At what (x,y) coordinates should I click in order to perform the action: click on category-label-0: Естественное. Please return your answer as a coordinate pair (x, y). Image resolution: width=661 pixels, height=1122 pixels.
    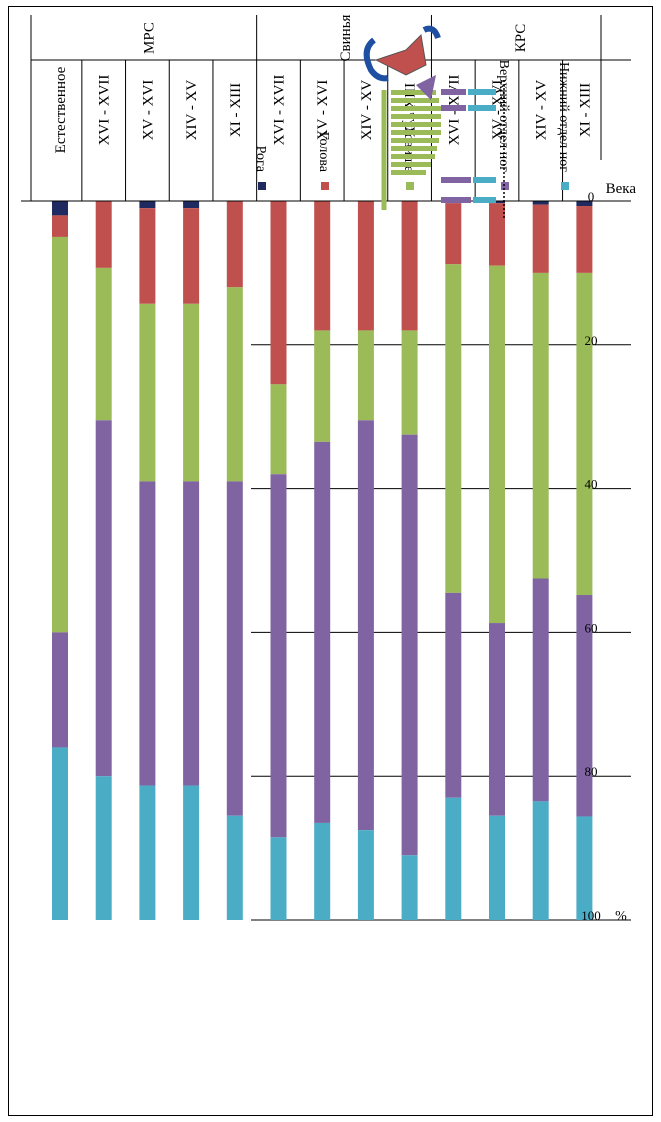
    Looking at the image, I should click on (61, 109).